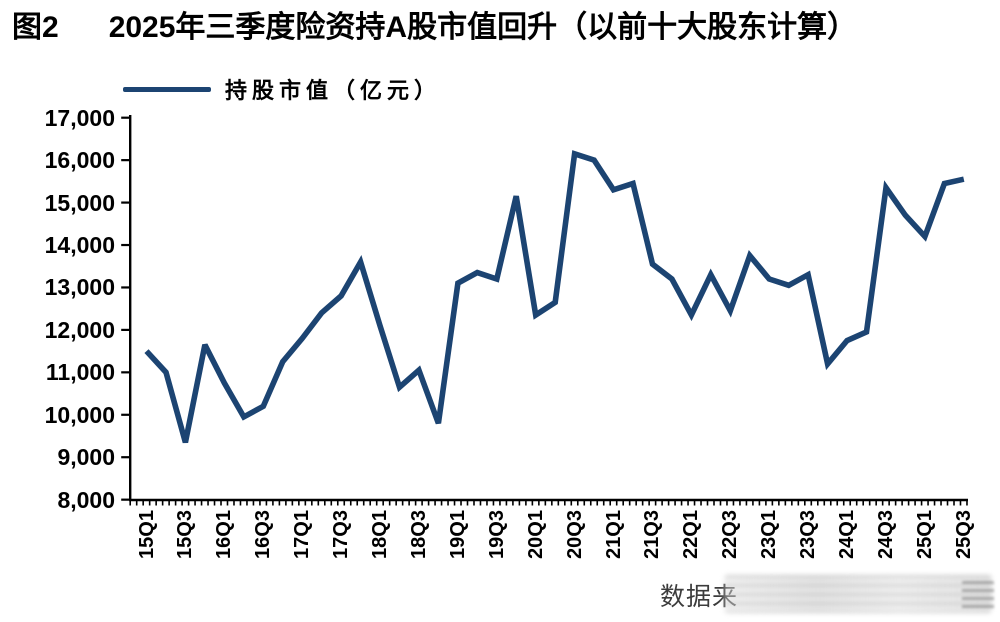  What do you see at coordinates (79, 245) in the screenshot?
I see `y-axis-label: 14,000` at bounding box center [79, 245].